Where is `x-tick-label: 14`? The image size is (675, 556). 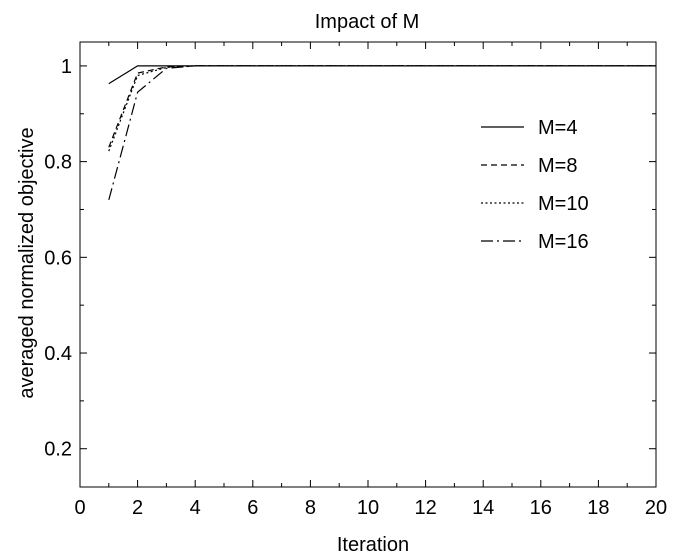
x-tick-label: 14 is located at coordinates (483, 508).